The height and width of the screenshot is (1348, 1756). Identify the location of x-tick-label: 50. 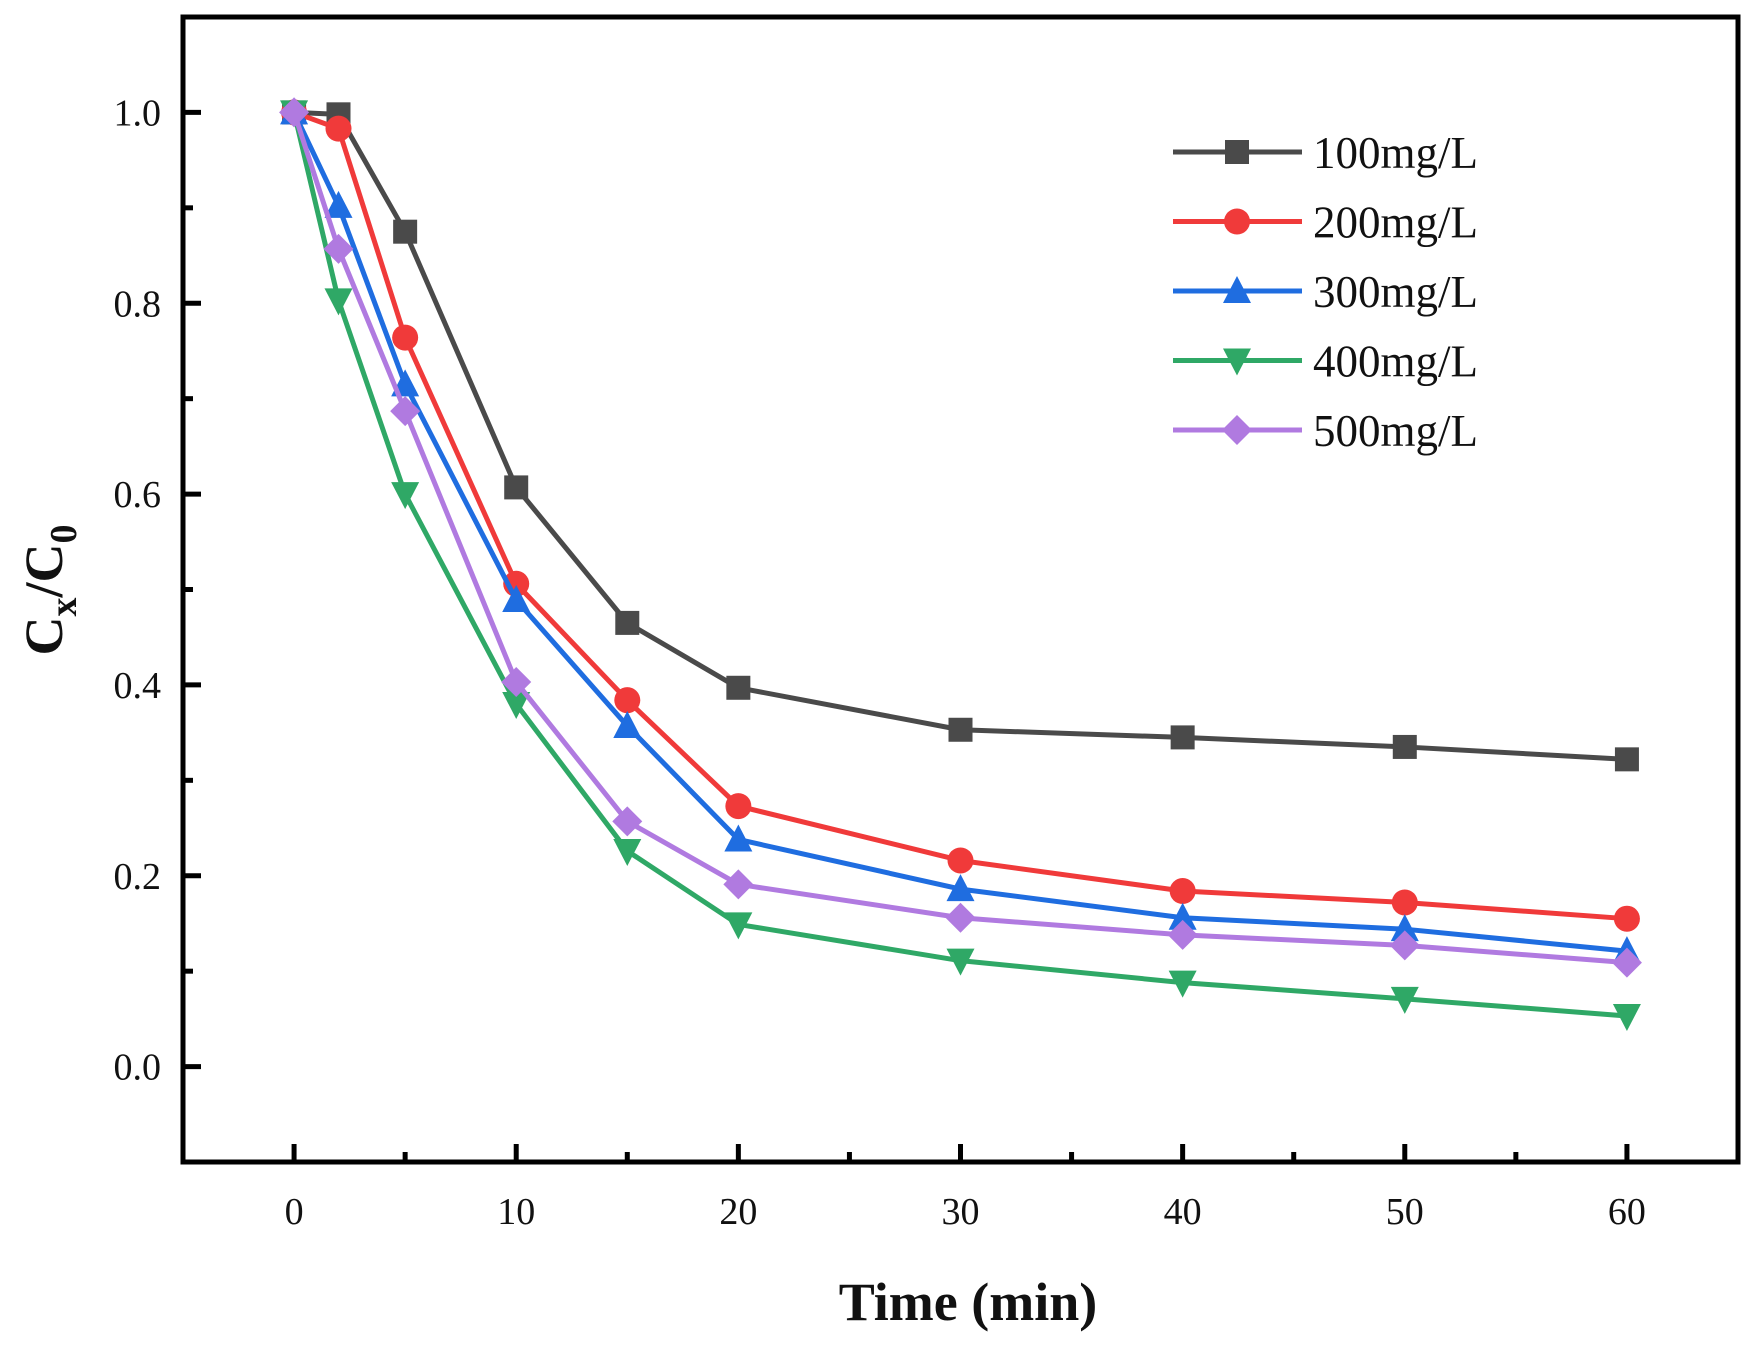
(1405, 1212).